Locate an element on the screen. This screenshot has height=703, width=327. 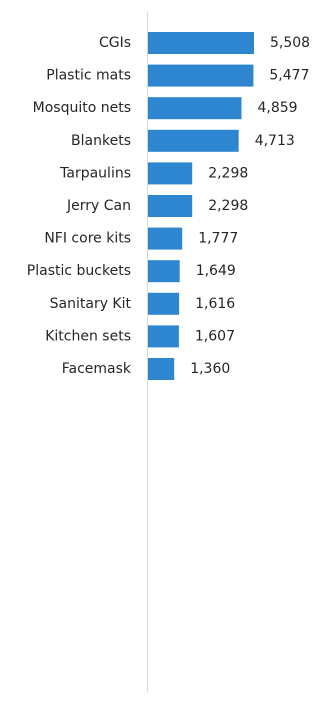
bar-cgis is located at coordinates (201, 43).